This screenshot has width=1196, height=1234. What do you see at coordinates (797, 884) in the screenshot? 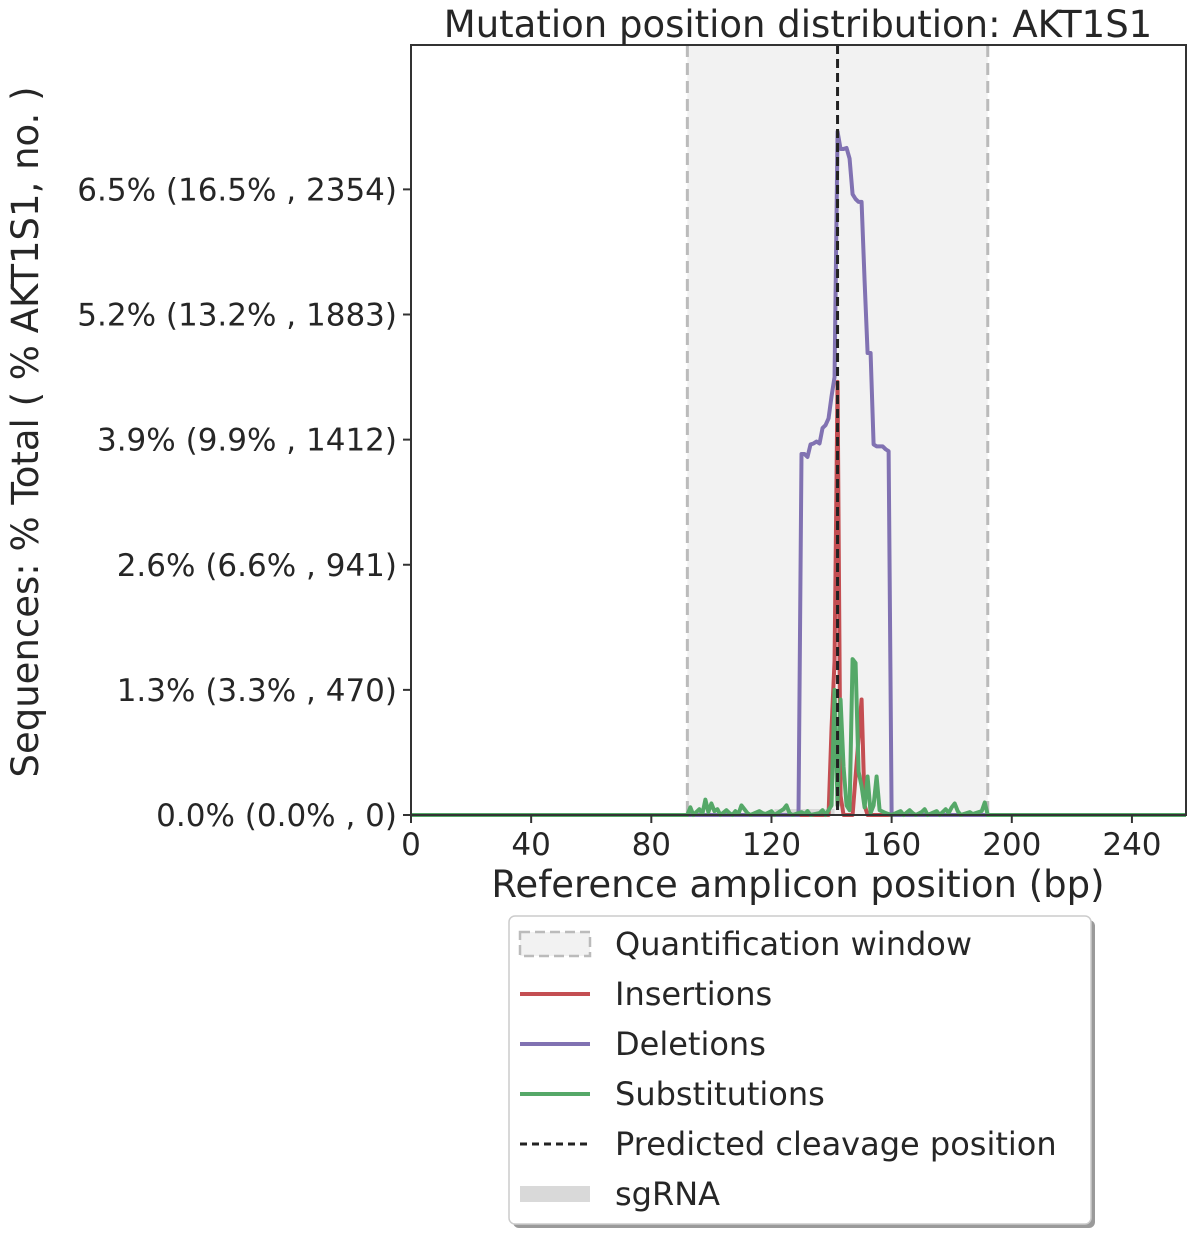
I see `x-axis-label: Reference amplicon position (bp)` at bounding box center [797, 884].